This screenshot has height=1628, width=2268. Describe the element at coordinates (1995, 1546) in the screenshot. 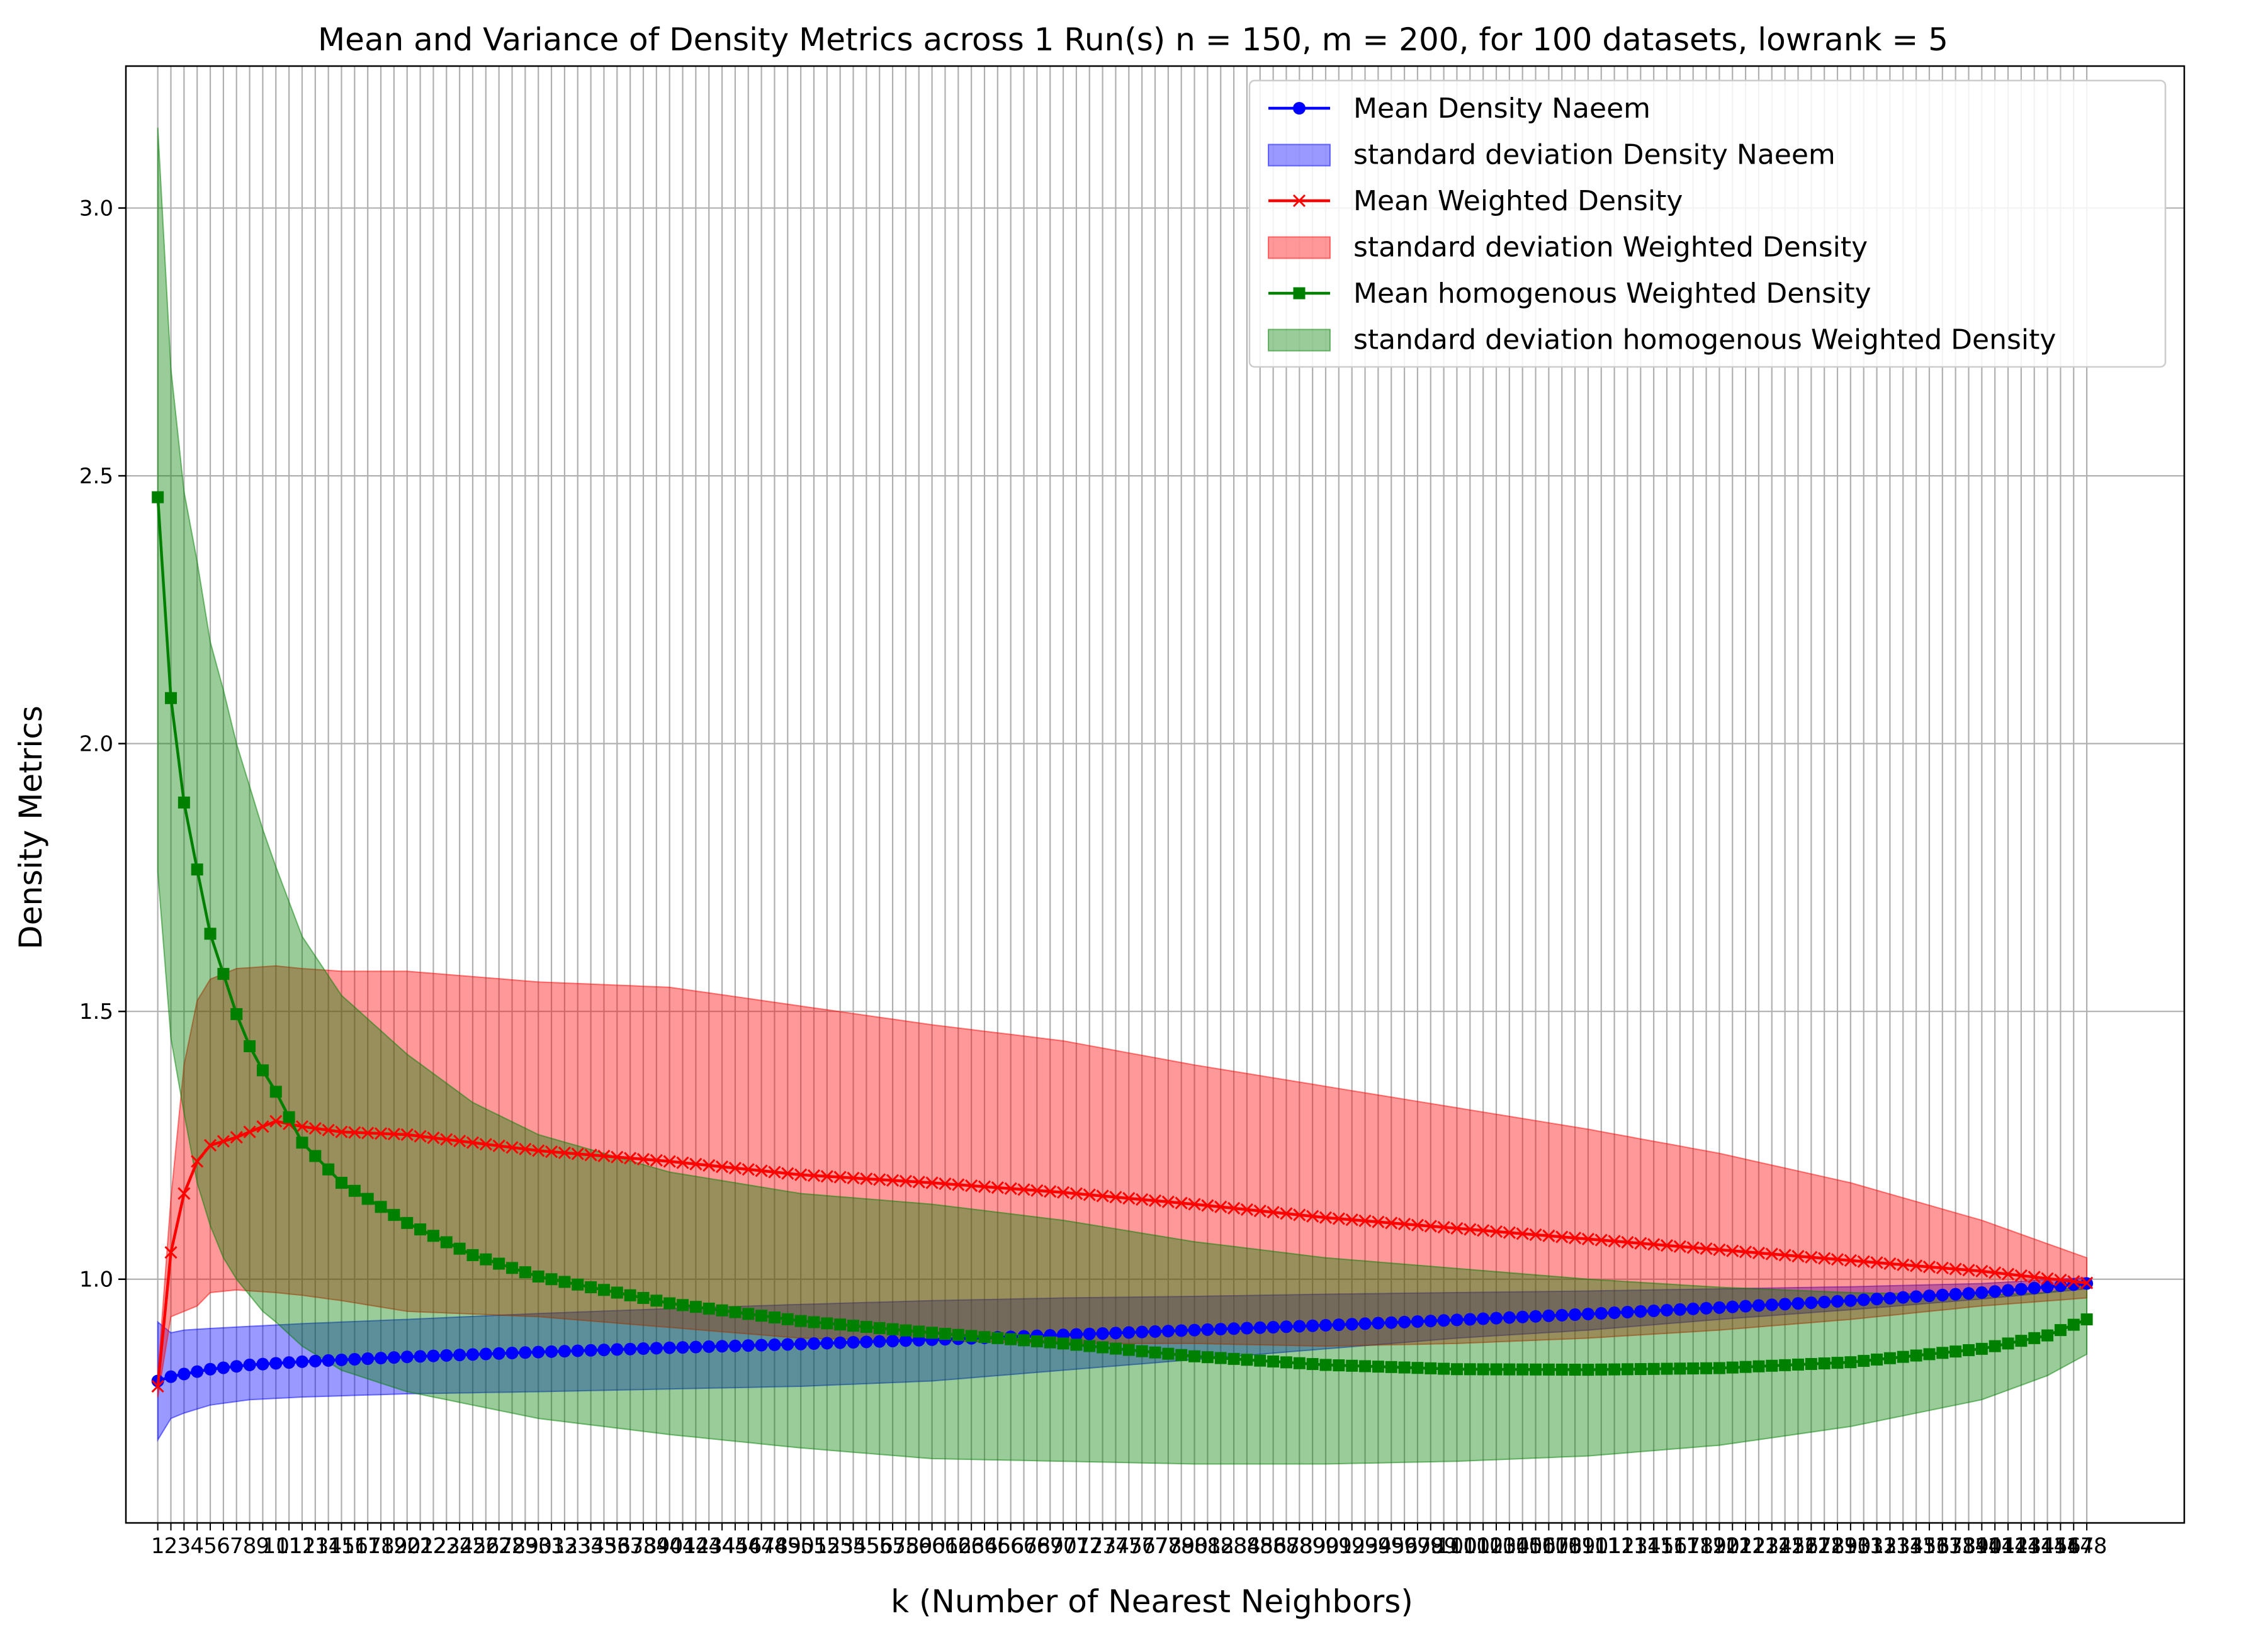

I see `x-tick-label: 141` at that location.